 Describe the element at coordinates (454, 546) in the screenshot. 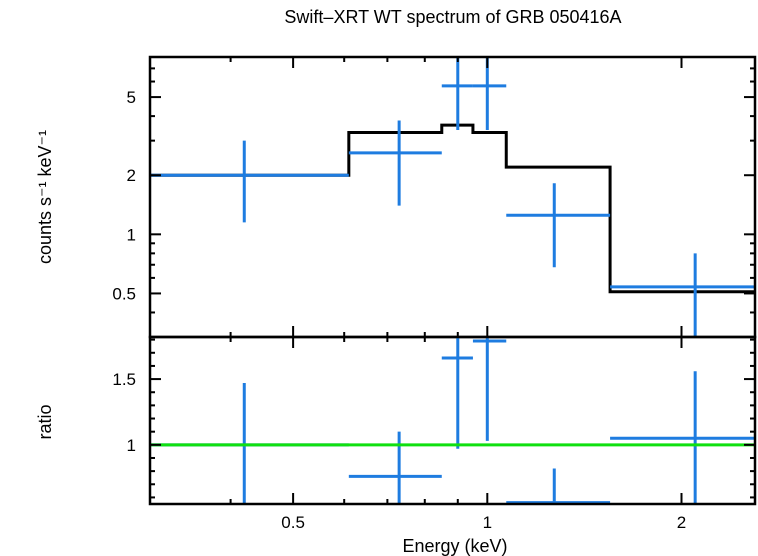

I see `x-axis-label: Energy (keV)` at that location.